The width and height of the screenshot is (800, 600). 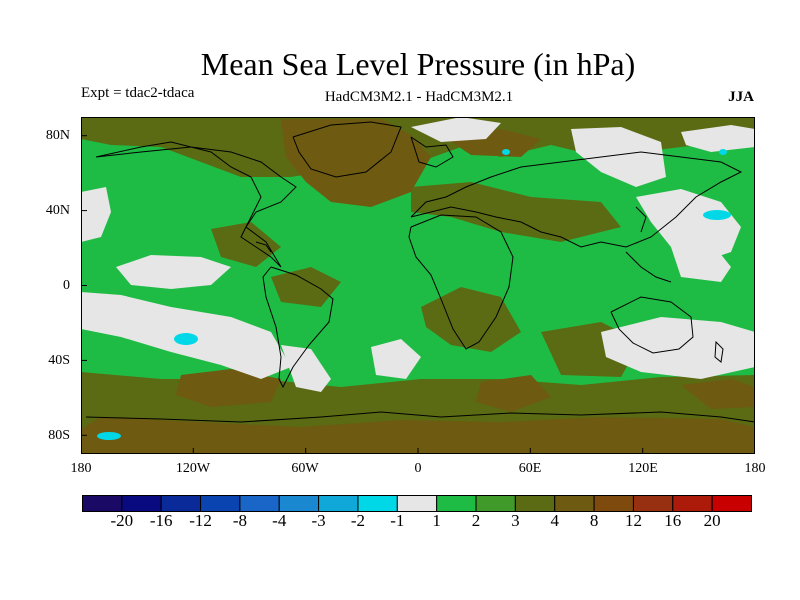 What do you see at coordinates (358, 520) in the screenshot?
I see `colorbar-label: -2` at bounding box center [358, 520].